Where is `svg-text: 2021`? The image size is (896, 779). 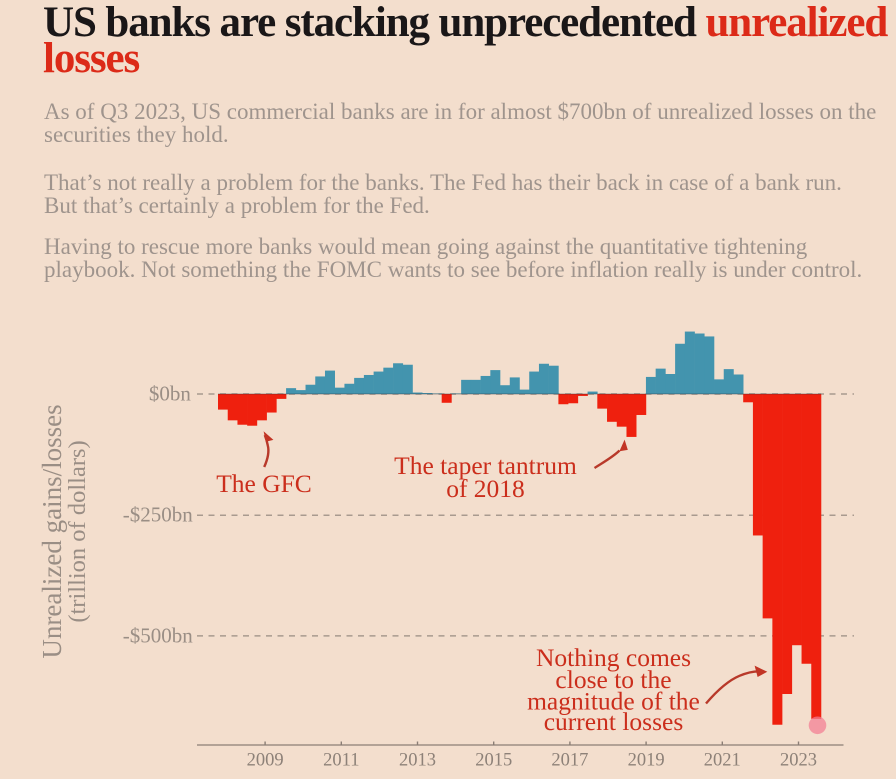
svg-text: 2021 is located at coordinates (722, 761).